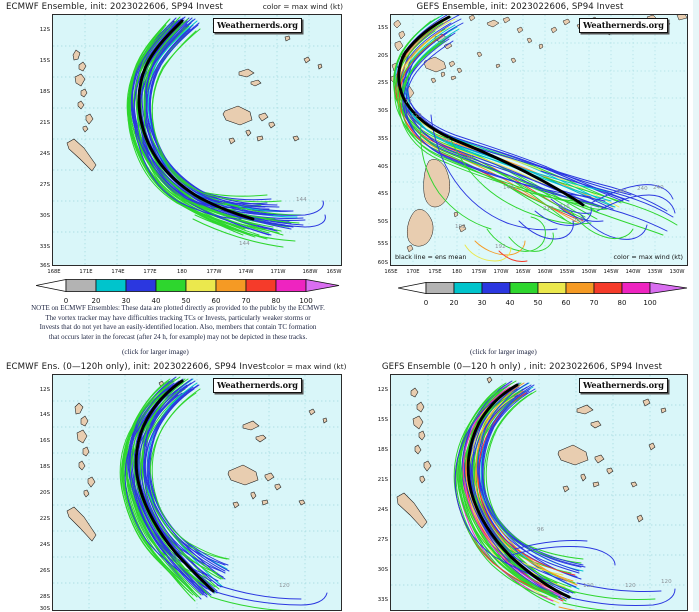  Describe the element at coordinates (611, 272) in the screenshot. I see `x-axis-label: 145W` at that location.